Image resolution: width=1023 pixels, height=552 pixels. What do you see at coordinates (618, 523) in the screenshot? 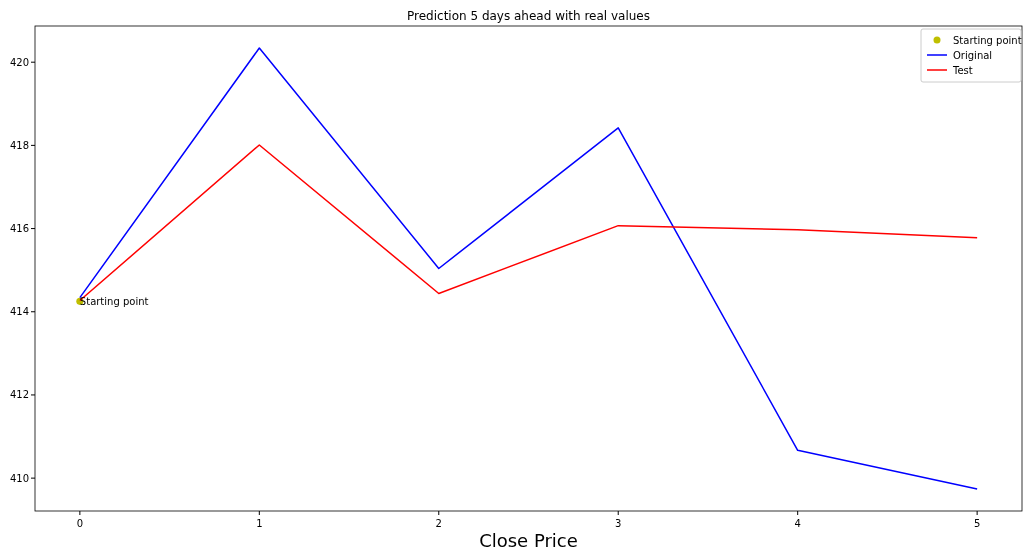
I see `x-tick-label: 3` at bounding box center [618, 523].